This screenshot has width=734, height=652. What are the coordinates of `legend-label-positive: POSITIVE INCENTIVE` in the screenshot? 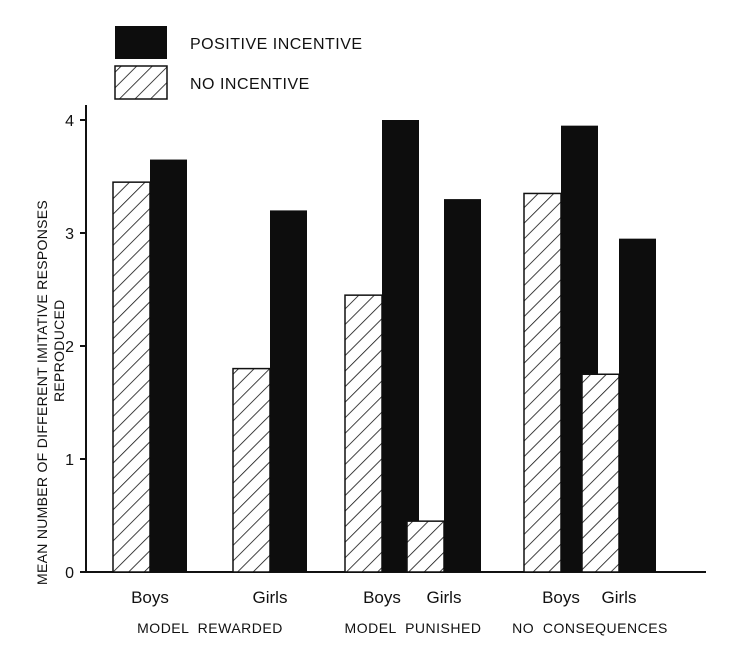 It's located at (276, 44).